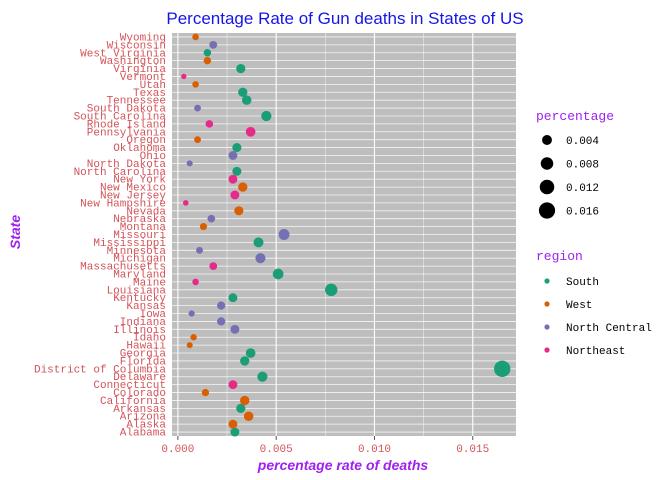 The image size is (672, 480). I want to click on size-legend-label: 0.008, so click(582, 166).